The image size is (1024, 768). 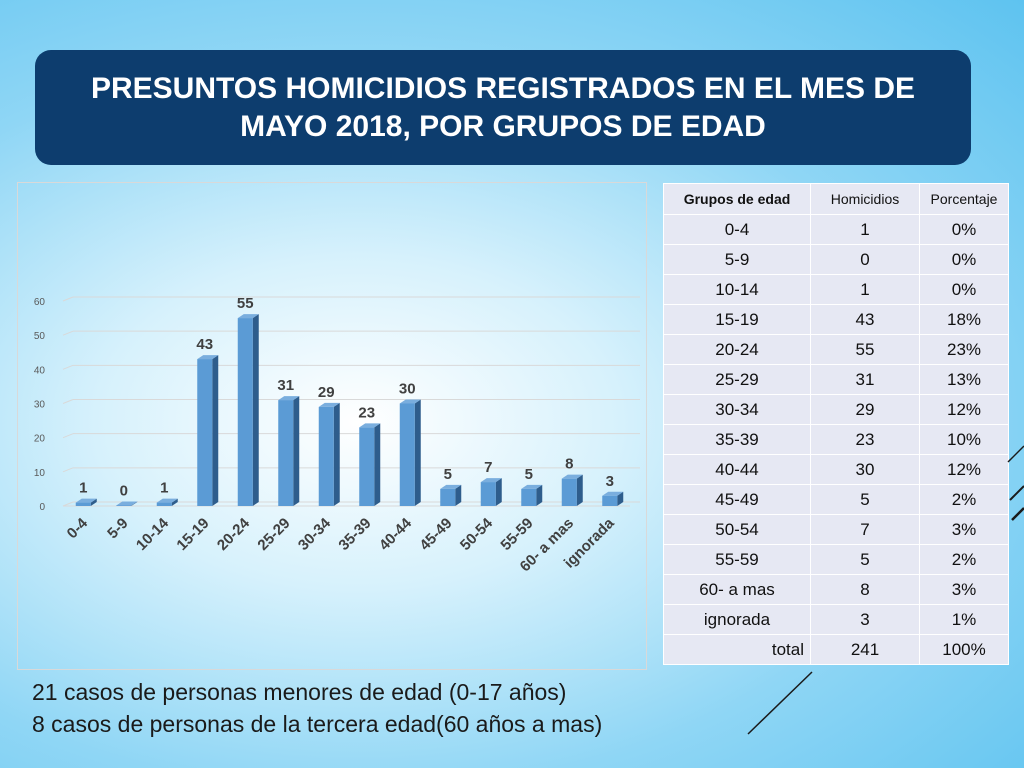 What do you see at coordinates (836, 289) in the screenshot?
I see `table-row: 10-14 1 0%` at bounding box center [836, 289].